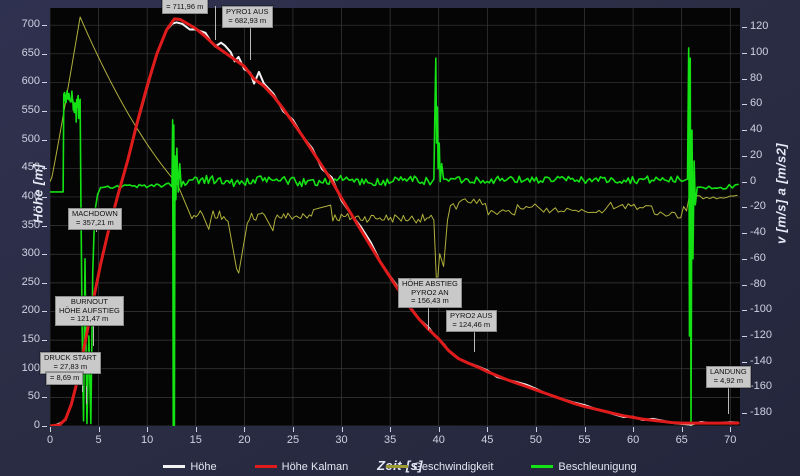  I want to click on annotation-value: = 124,46 m, so click(471, 324).